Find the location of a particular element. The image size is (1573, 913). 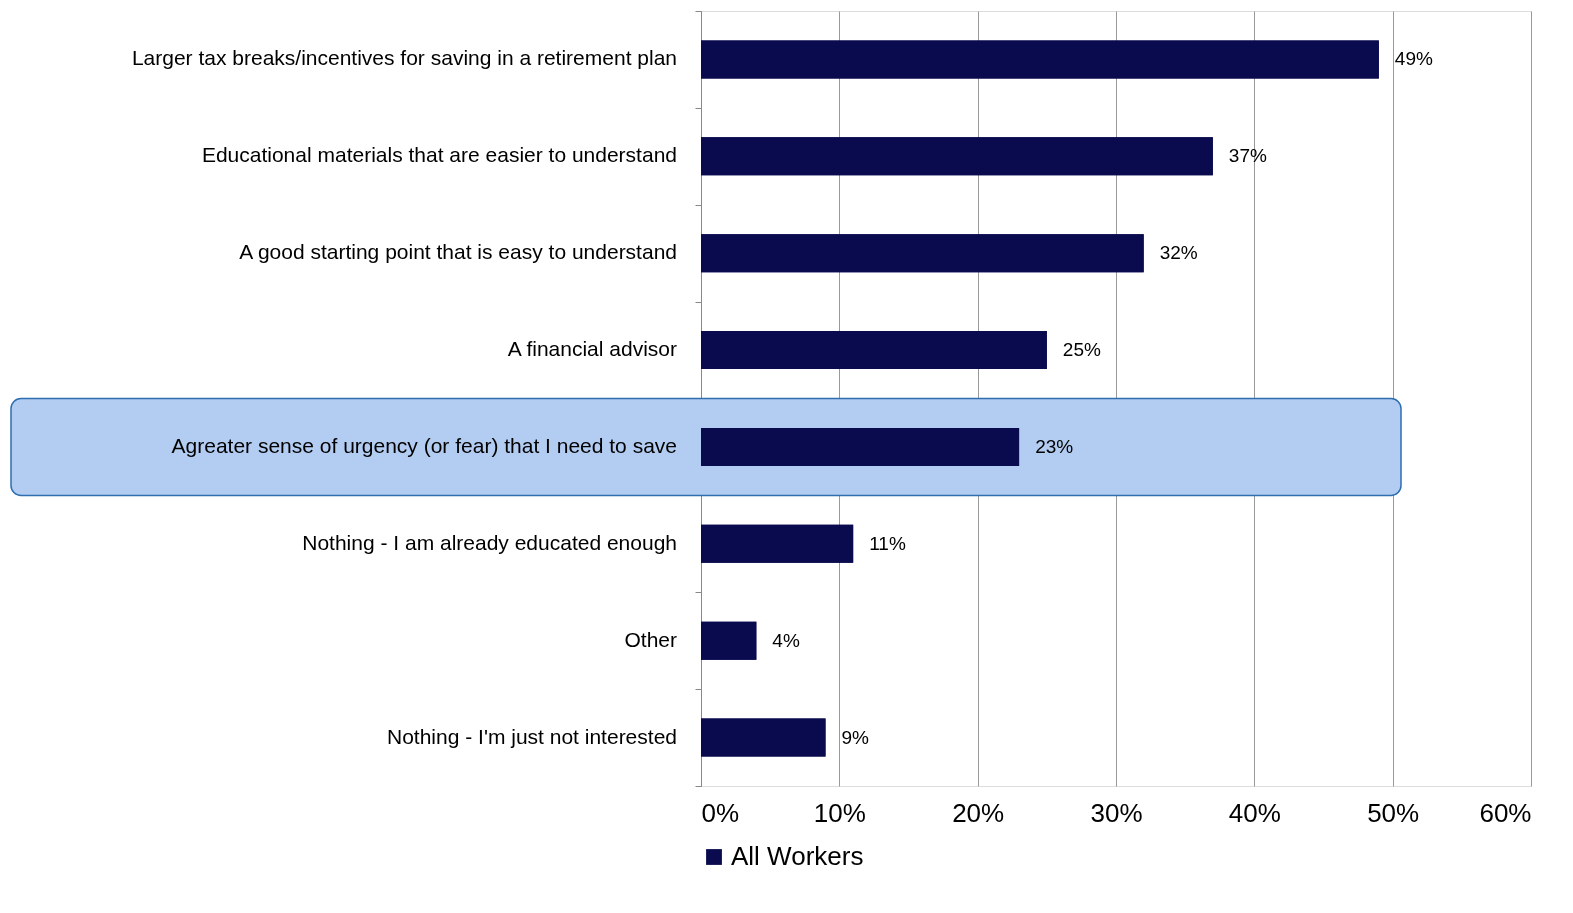

y-tick-label: Larger tax breaks/incentives for saving in a retirement plan is located at coordinates (404, 58).